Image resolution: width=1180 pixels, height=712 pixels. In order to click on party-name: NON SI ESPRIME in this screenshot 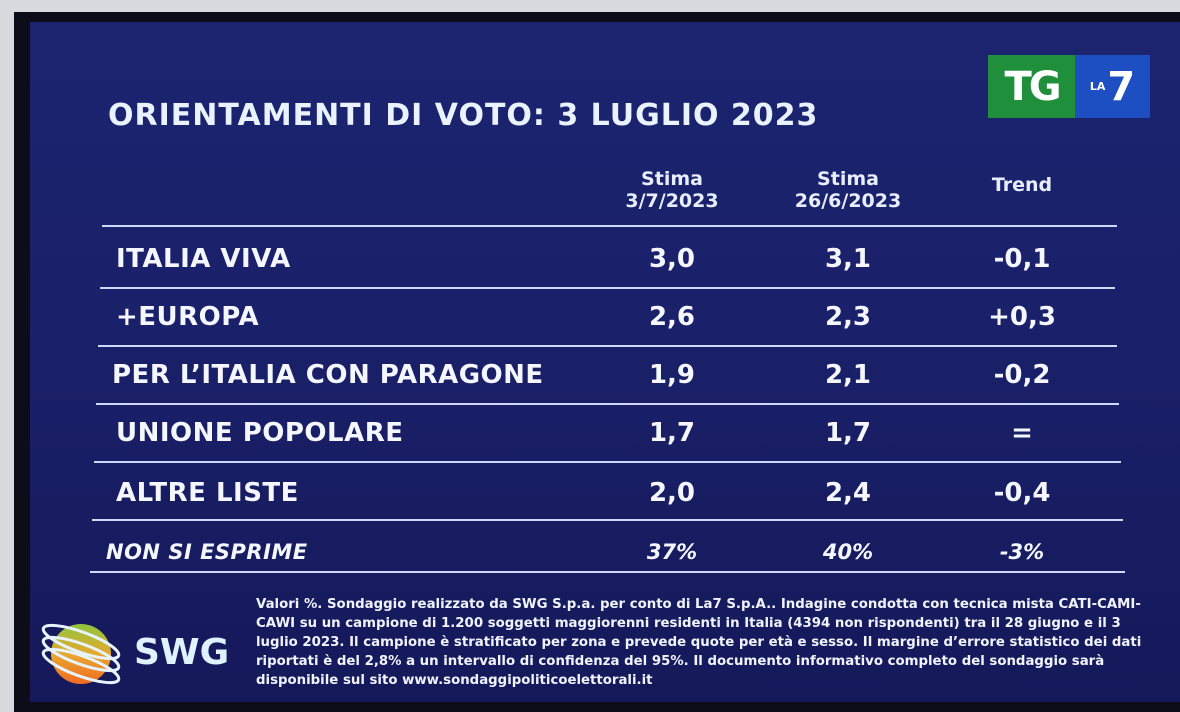, I will do `click(207, 552)`.